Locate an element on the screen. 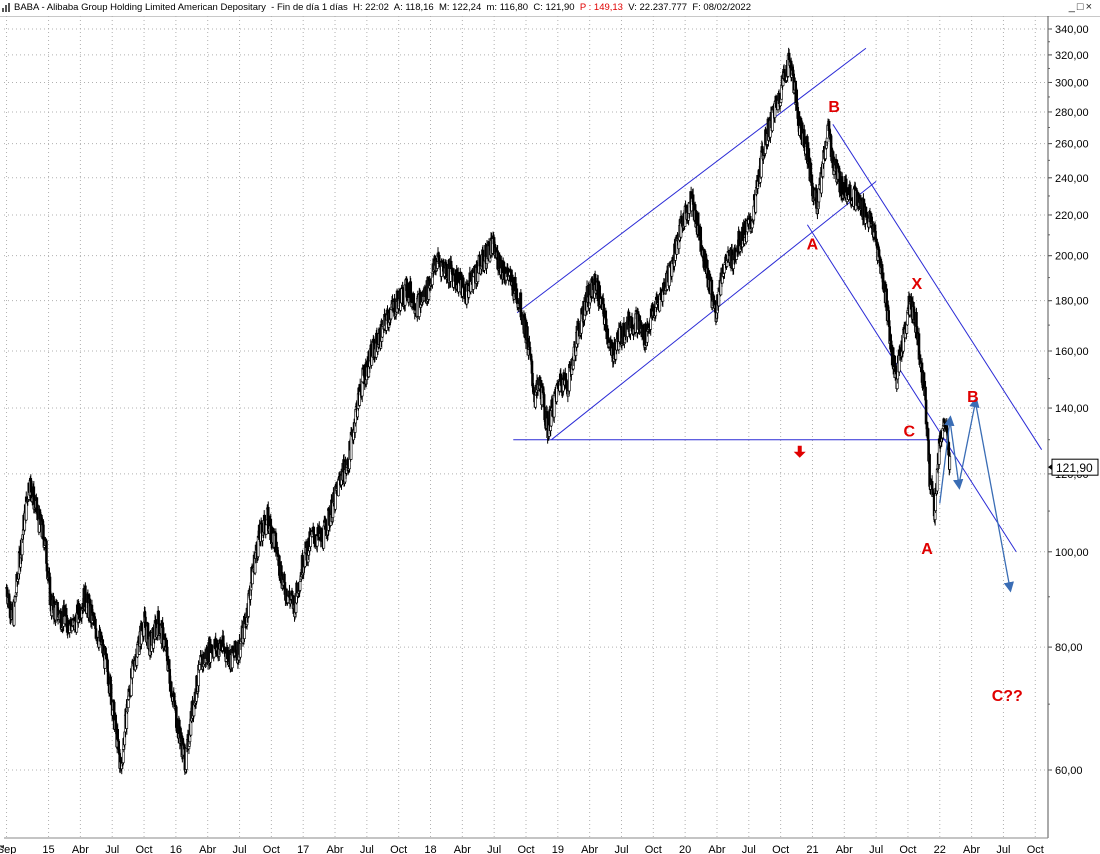  y-tick-label: 220,00 is located at coordinates (1072, 216).